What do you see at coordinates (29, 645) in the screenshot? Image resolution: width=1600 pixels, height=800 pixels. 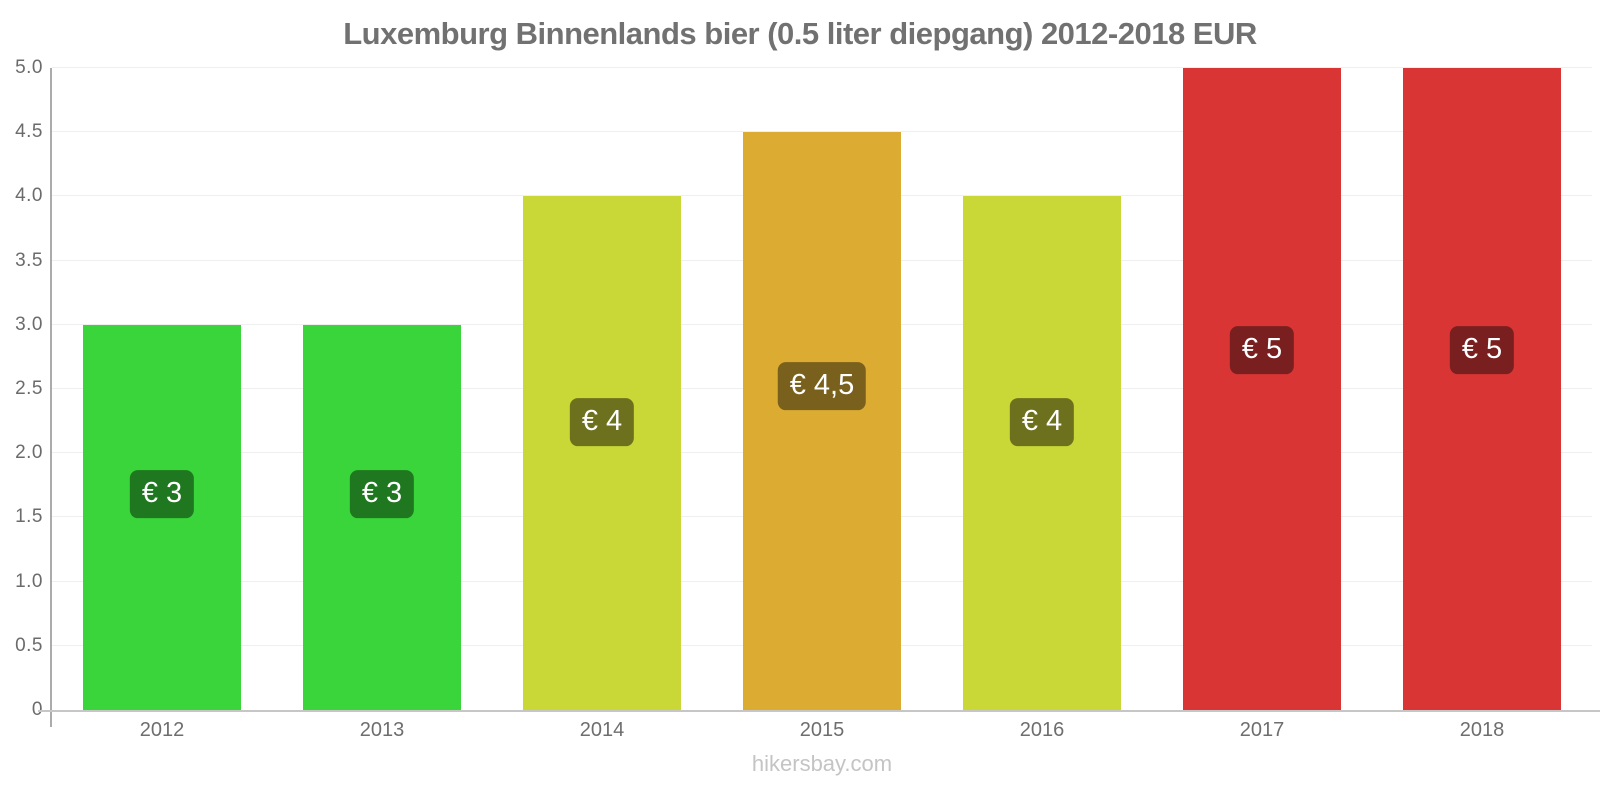 I see `y-axis-tick-label: 0.5` at bounding box center [29, 645].